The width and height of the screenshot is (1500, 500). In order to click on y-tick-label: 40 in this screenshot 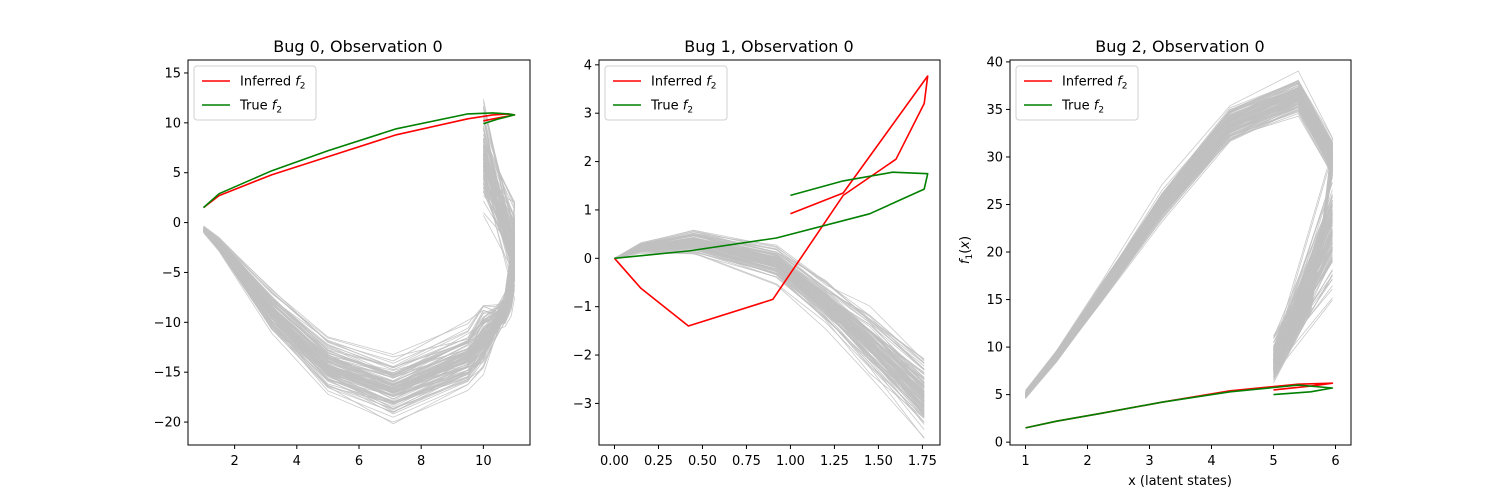, I will do `click(994, 62)`.